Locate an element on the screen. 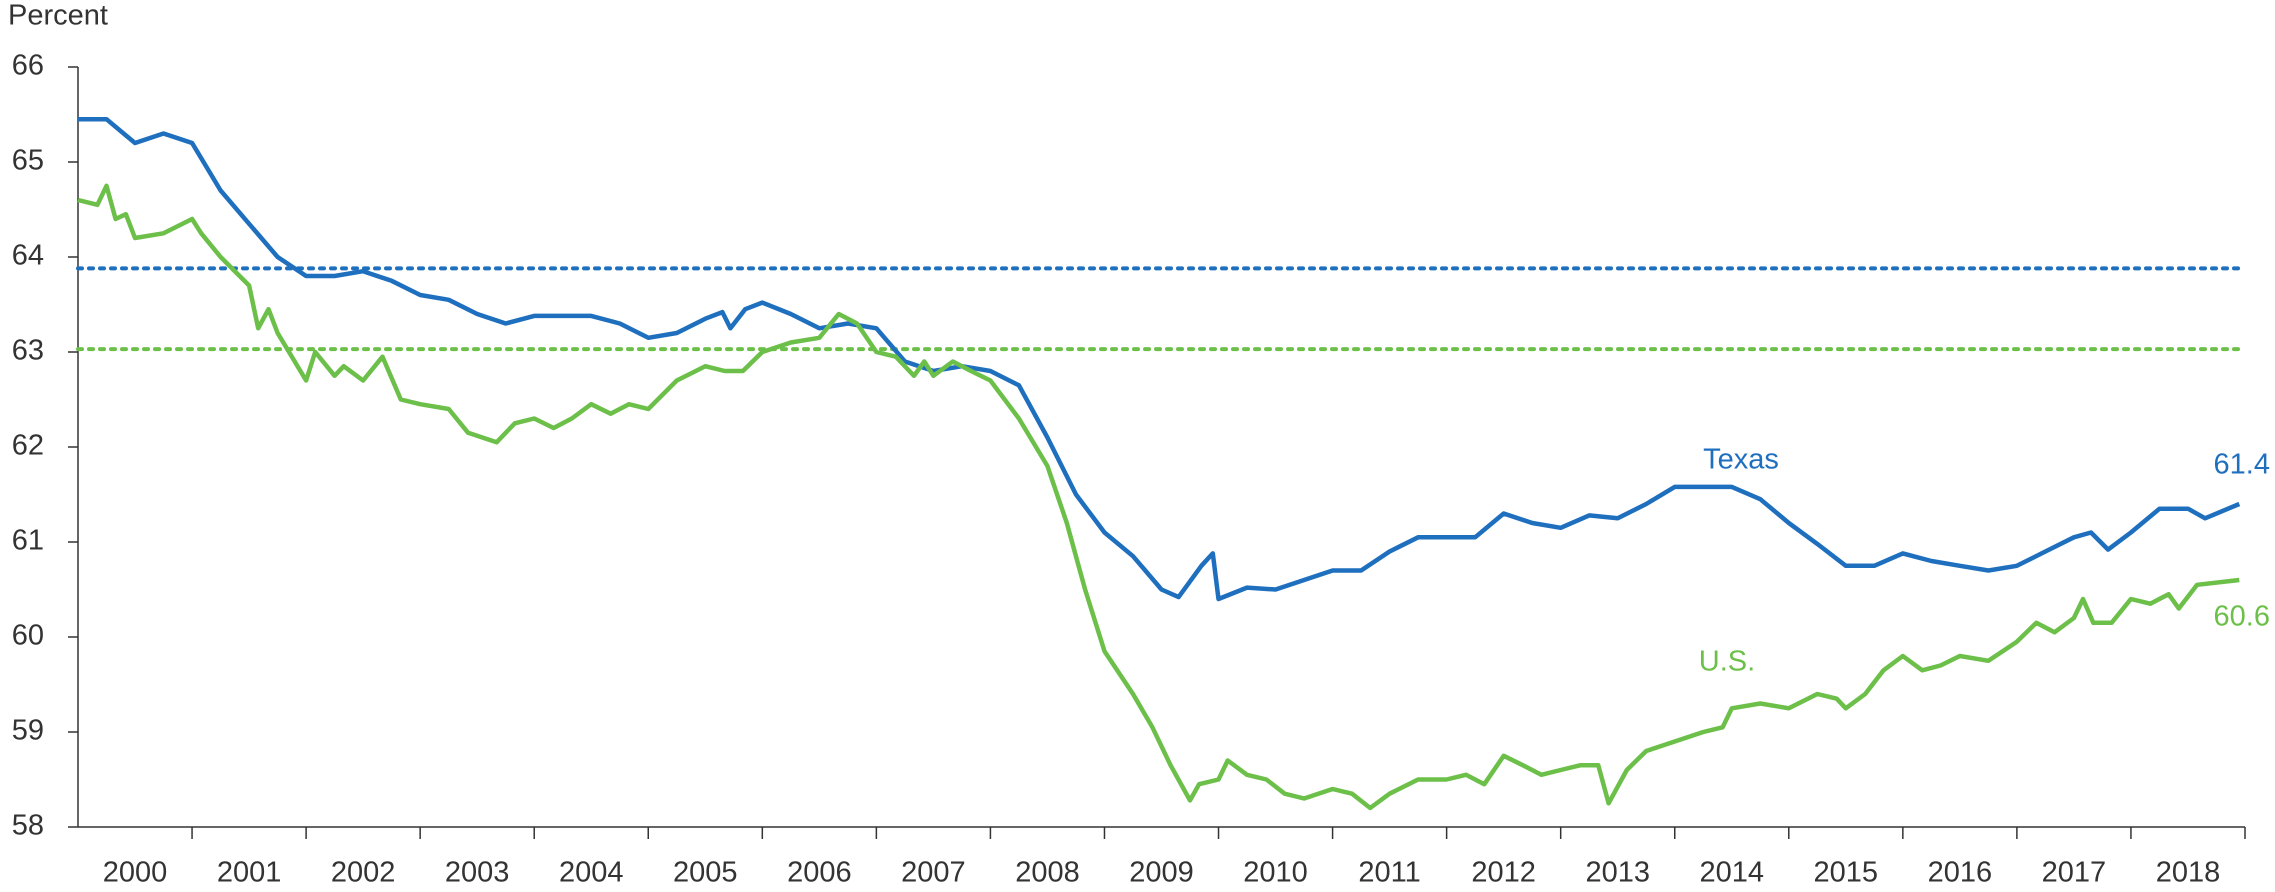 The width and height of the screenshot is (2275, 892). x-tick-label: 2002 is located at coordinates (363, 873).